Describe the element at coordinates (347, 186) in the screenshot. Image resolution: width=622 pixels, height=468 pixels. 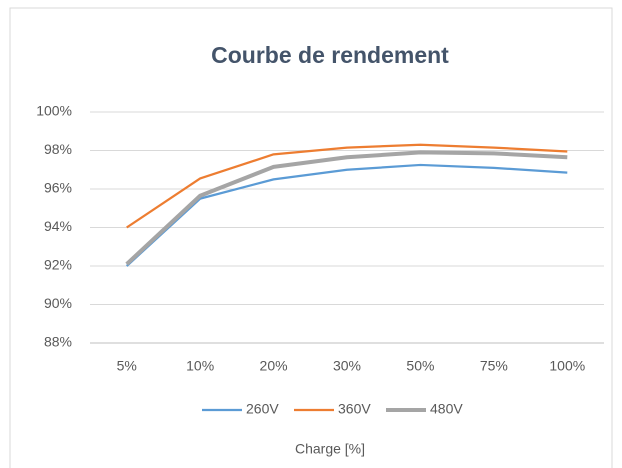
I see `series-line` at that location.